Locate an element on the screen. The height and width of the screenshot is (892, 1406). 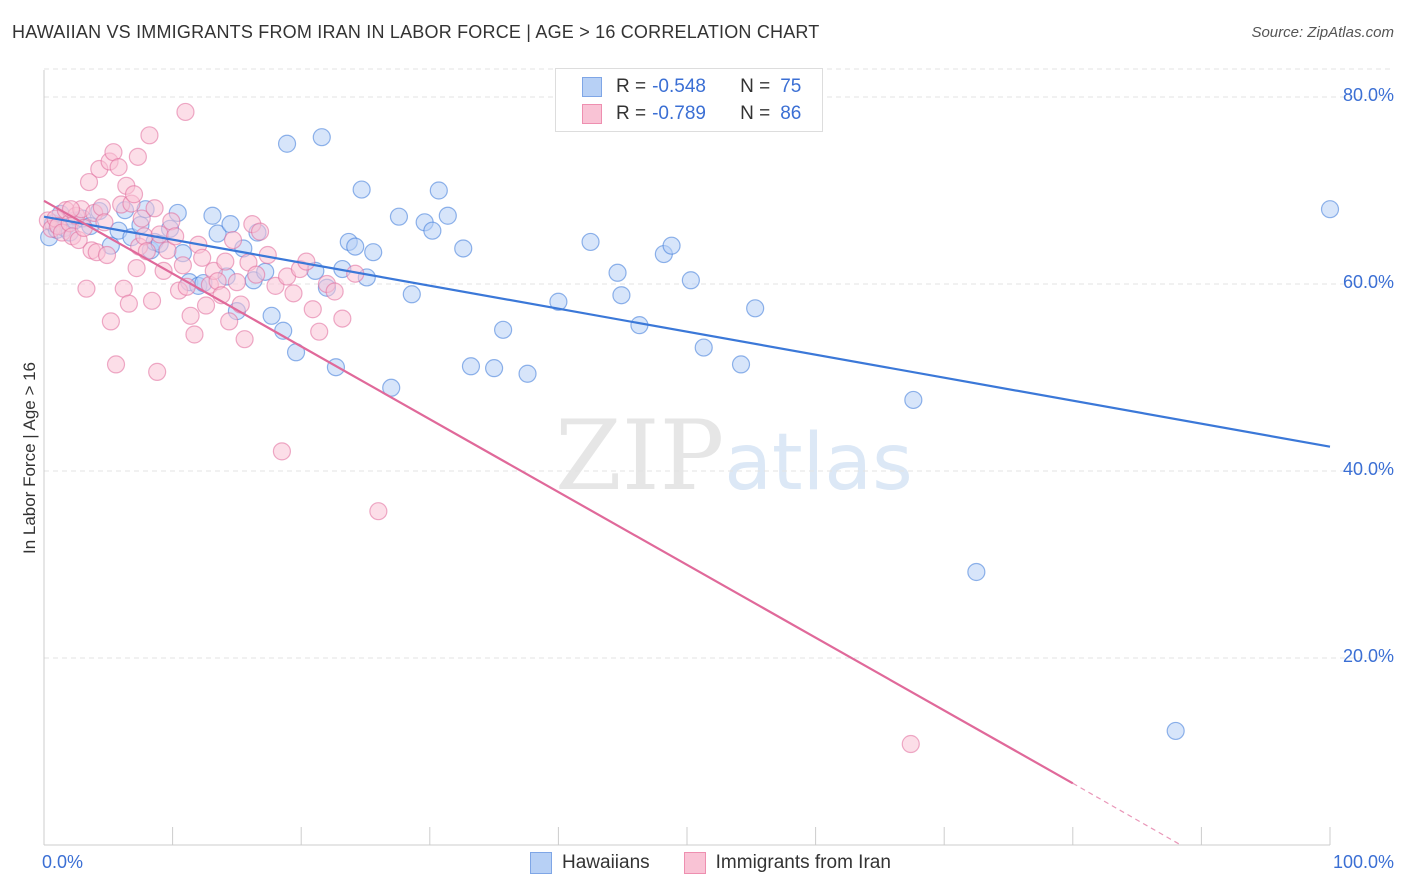
n-value: 75 is located at coordinates (791, 86).